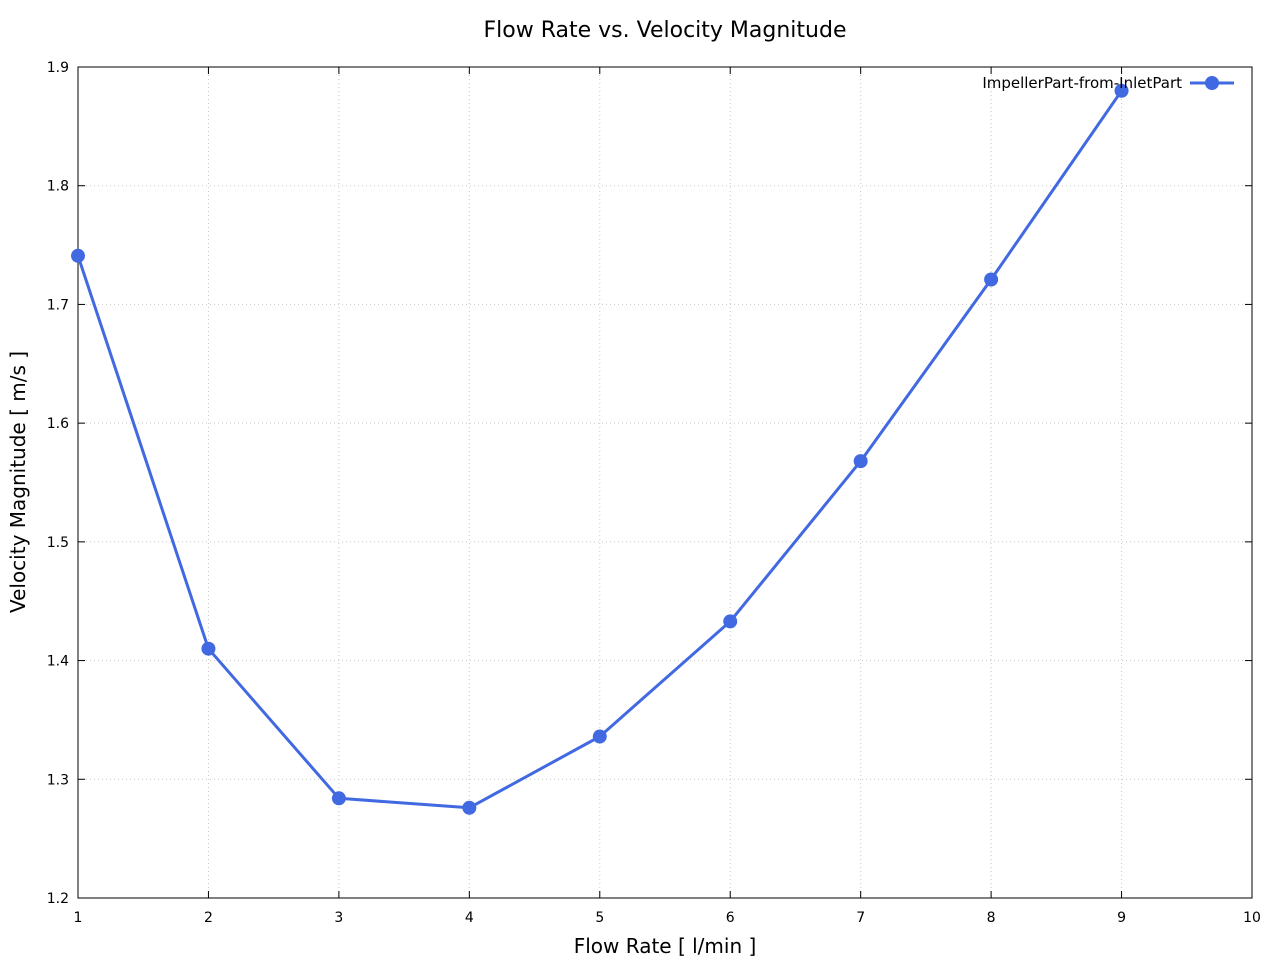 This screenshot has height=960, width=1280. What do you see at coordinates (338, 918) in the screenshot?
I see `x-tick-label: 3` at bounding box center [338, 918].